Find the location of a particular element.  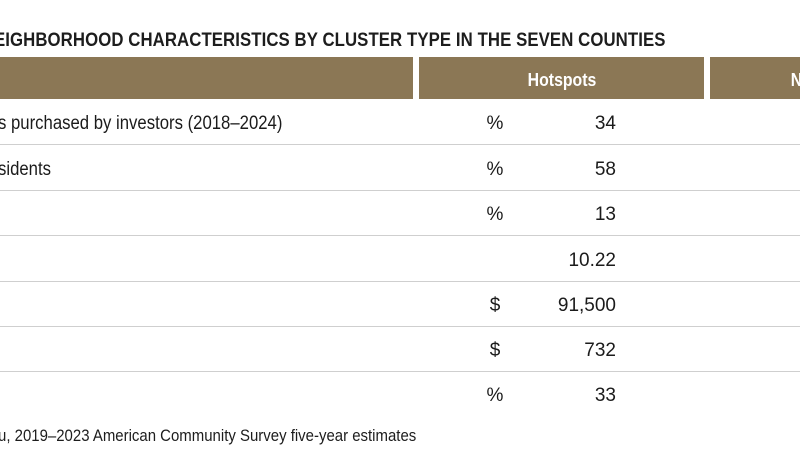

header-cell-next: N is located at coordinates (755, 78).